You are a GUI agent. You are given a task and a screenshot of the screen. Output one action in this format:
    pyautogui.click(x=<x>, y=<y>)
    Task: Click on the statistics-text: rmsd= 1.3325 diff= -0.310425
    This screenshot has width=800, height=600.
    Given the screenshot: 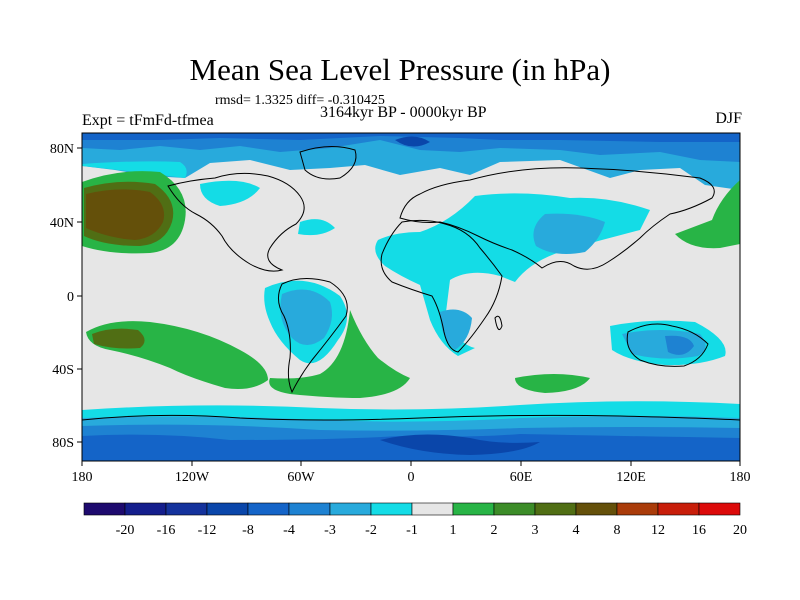 What is the action you would take?
    pyautogui.click(x=300, y=100)
    